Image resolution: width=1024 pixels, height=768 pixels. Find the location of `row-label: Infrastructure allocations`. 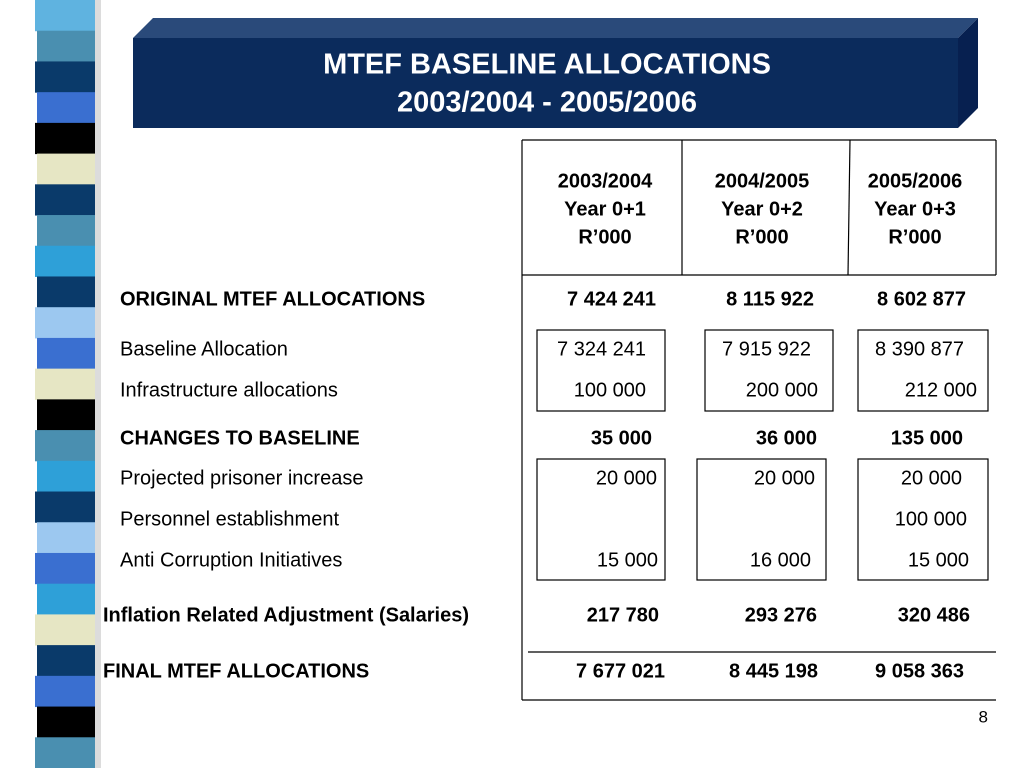

row-label: Infrastructure allocations is located at coordinates (229, 390).